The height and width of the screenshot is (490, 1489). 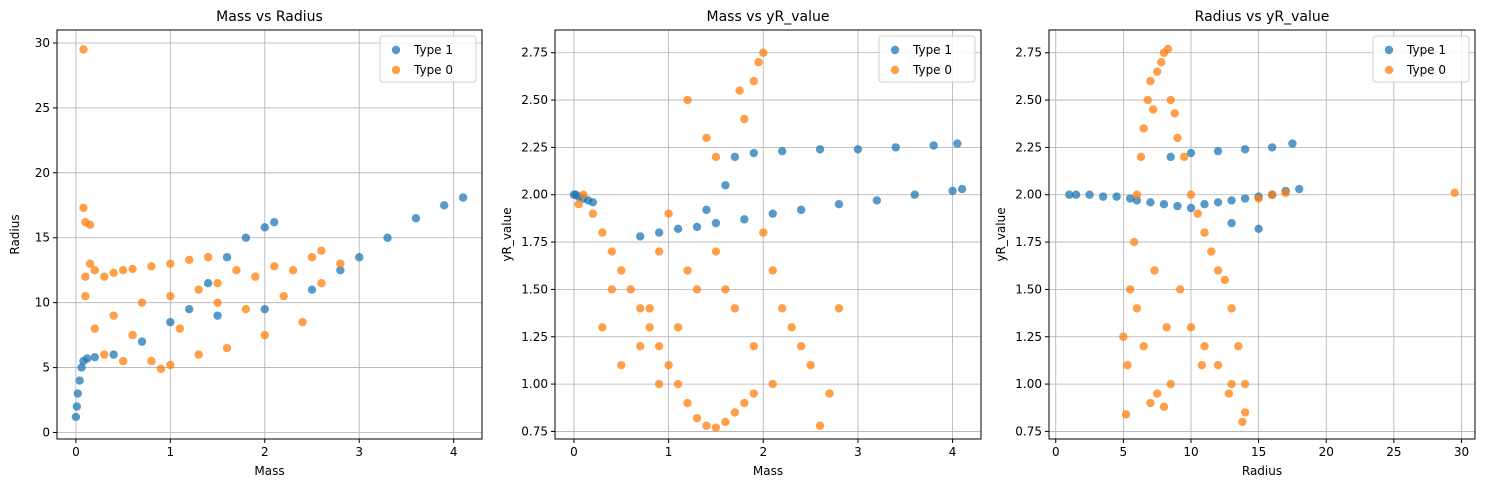 I want to click on legend-label: Type 0, so click(x=932, y=70).